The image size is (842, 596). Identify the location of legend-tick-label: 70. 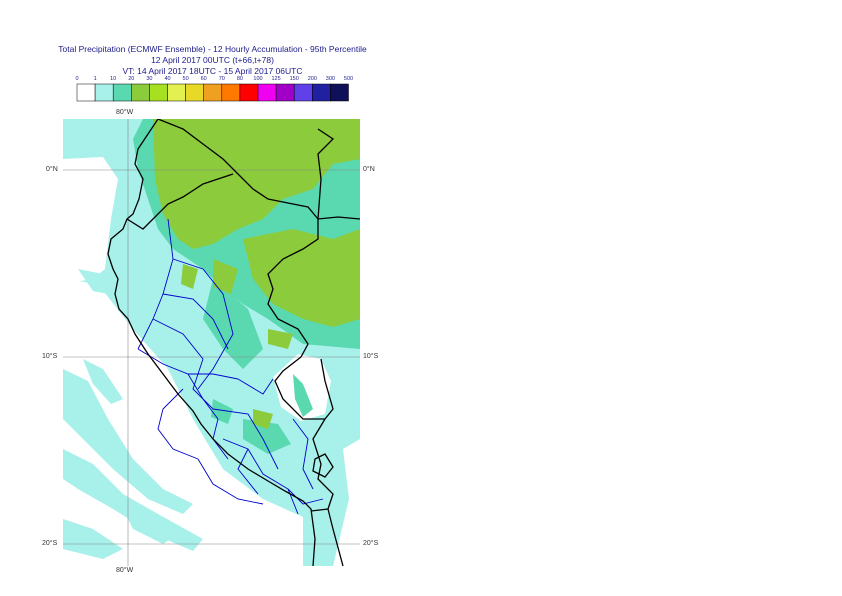
(222, 79).